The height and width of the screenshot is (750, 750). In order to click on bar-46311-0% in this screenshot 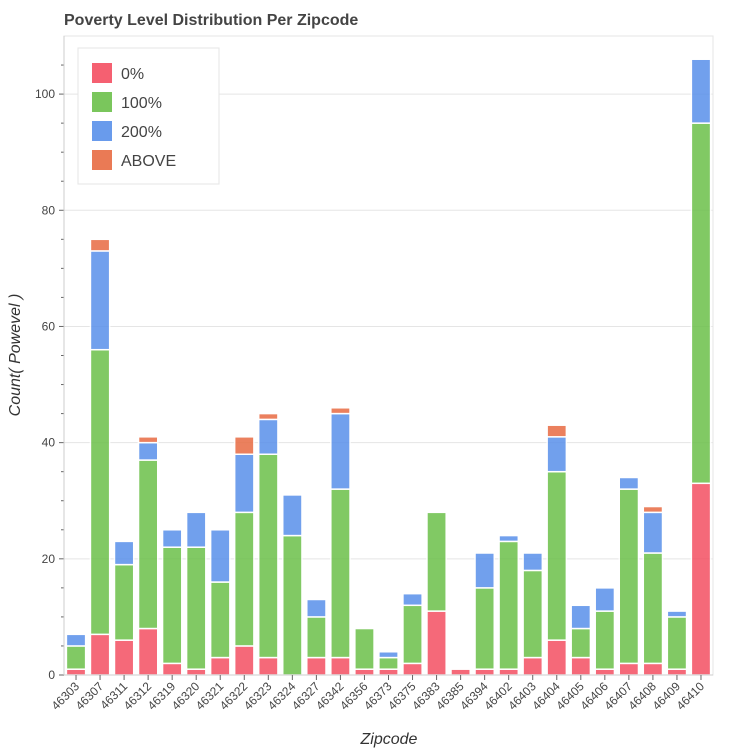, I will do `click(124, 657)`.